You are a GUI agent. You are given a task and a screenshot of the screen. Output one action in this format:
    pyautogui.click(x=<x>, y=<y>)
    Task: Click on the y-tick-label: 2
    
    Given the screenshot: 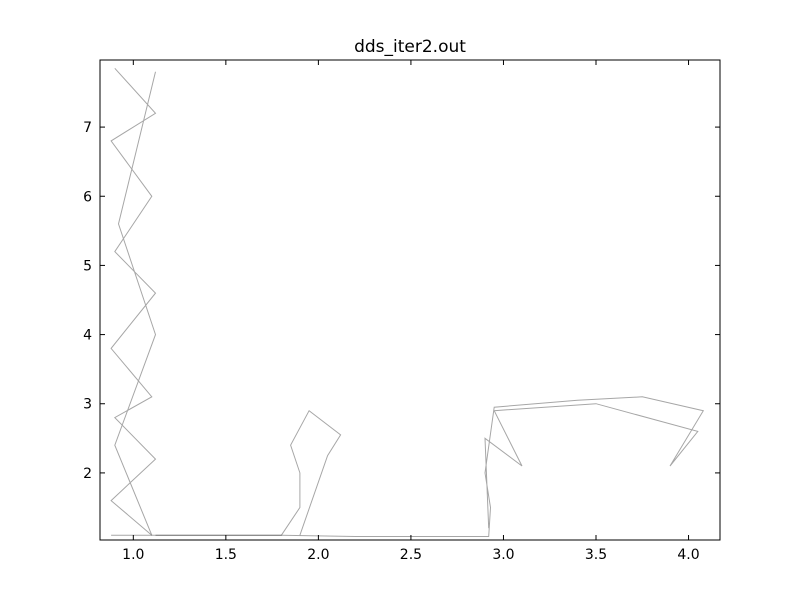 What is the action you would take?
    pyautogui.click(x=87, y=474)
    